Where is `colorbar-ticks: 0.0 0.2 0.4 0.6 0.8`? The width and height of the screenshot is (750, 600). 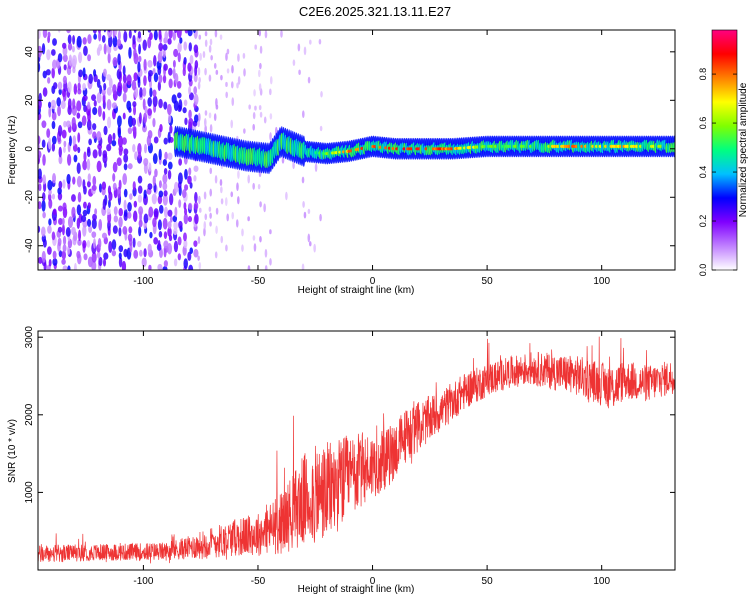 colorbar-ticks: 0.0 0.2 0.4 0.6 0.8 is located at coordinates (717, 172).